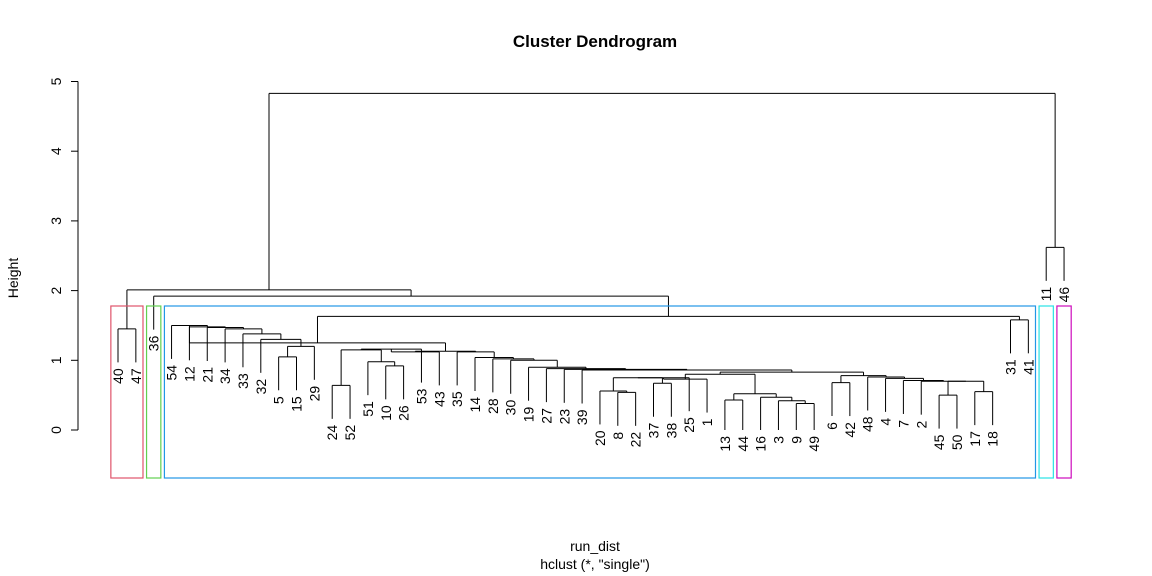  What do you see at coordinates (671, 431) in the screenshot?
I see `leaf-label: 38` at bounding box center [671, 431].